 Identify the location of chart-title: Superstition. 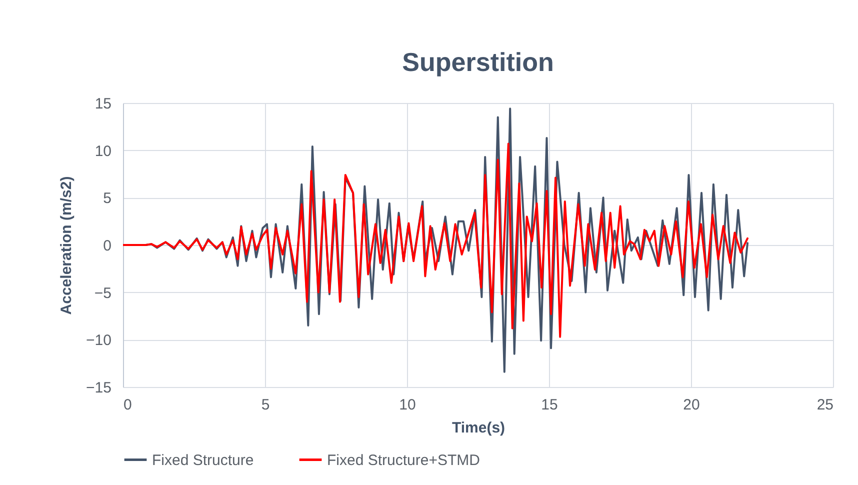
(478, 62).